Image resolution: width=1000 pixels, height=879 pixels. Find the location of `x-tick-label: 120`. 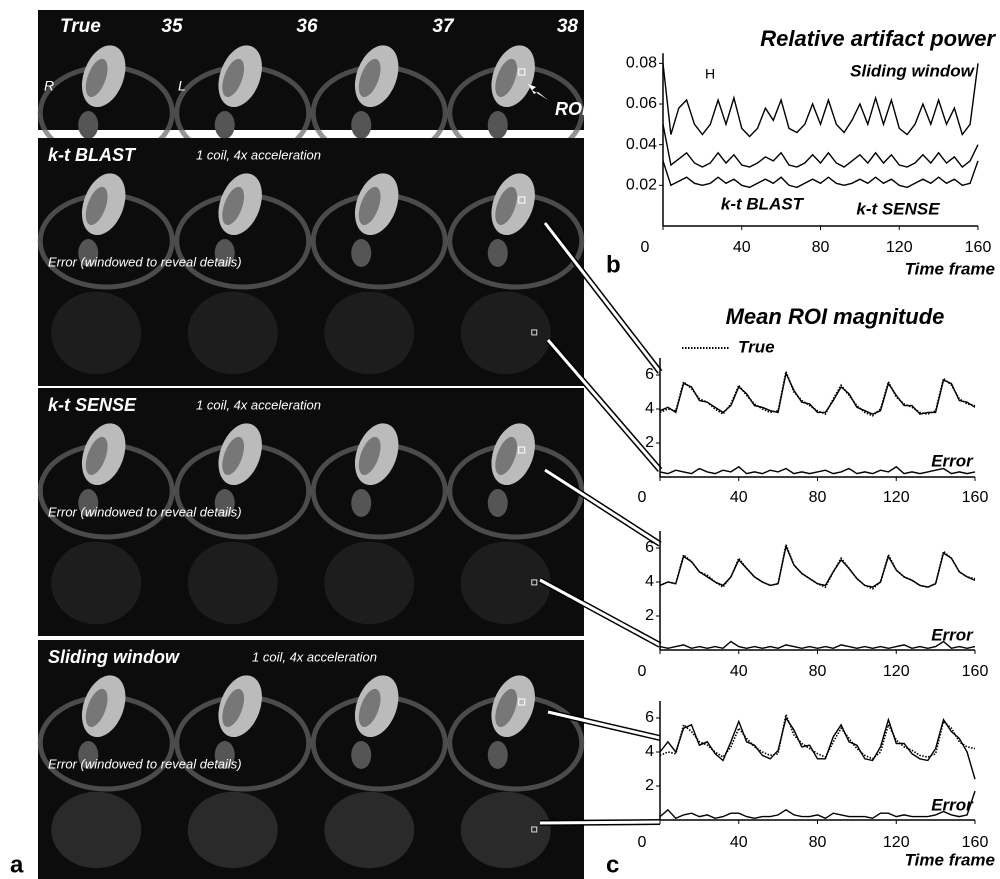

x-tick-label: 120 is located at coordinates (896, 671).